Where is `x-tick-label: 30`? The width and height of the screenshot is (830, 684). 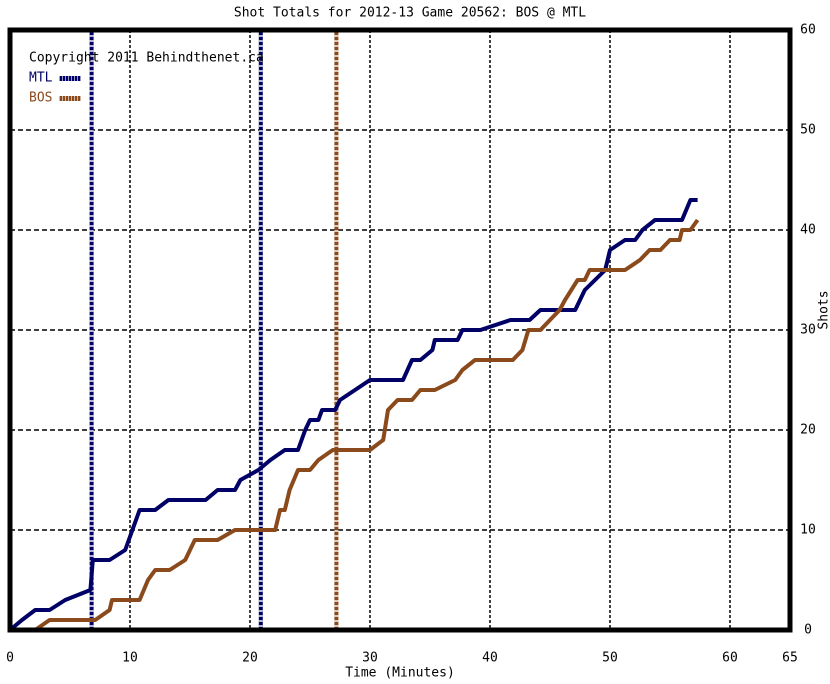
x-tick-label: 30 is located at coordinates (370, 658).